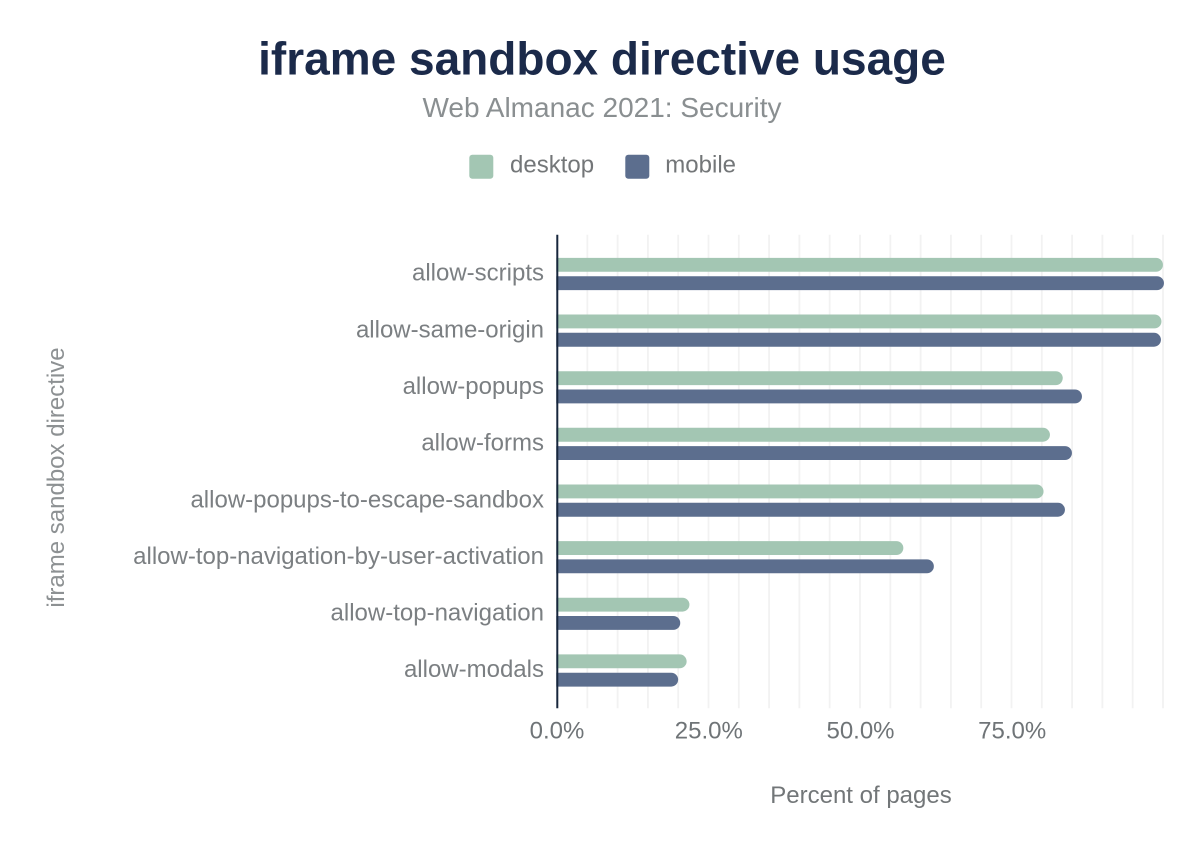 This screenshot has height=850, width=1200. I want to click on svg-text: allow-modals, so click(474, 669).